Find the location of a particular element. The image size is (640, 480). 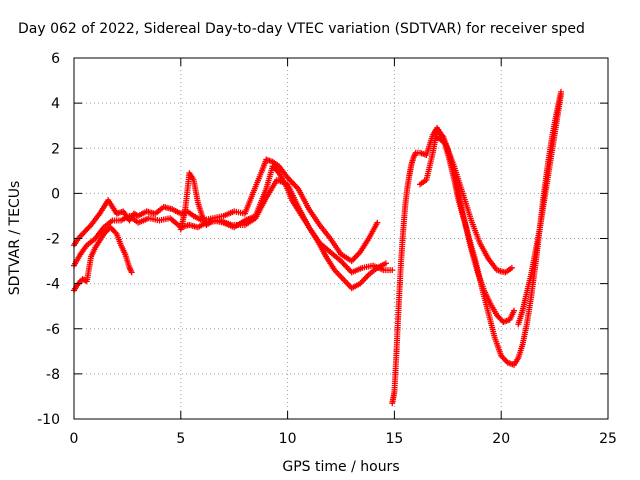

x-tick-label: 5 is located at coordinates (180, 439).